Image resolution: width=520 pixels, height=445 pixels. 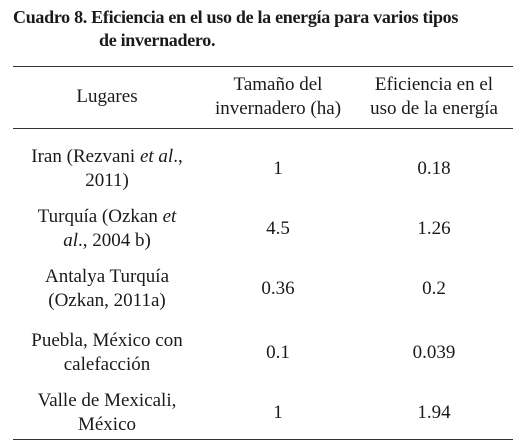 What do you see at coordinates (263, 229) in the screenshot?
I see `table-row: Turquía (Ozkan et al., 2004 b) 4.5 1.26` at bounding box center [263, 229].